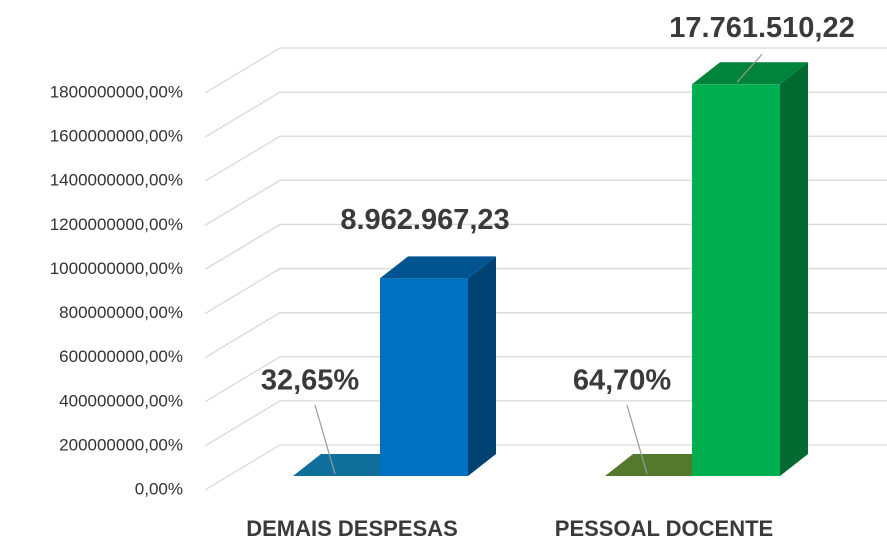 This screenshot has width=887, height=550. Describe the element at coordinates (121, 312) in the screenshot. I see `y-tick-label: 800000000,00%` at that location.